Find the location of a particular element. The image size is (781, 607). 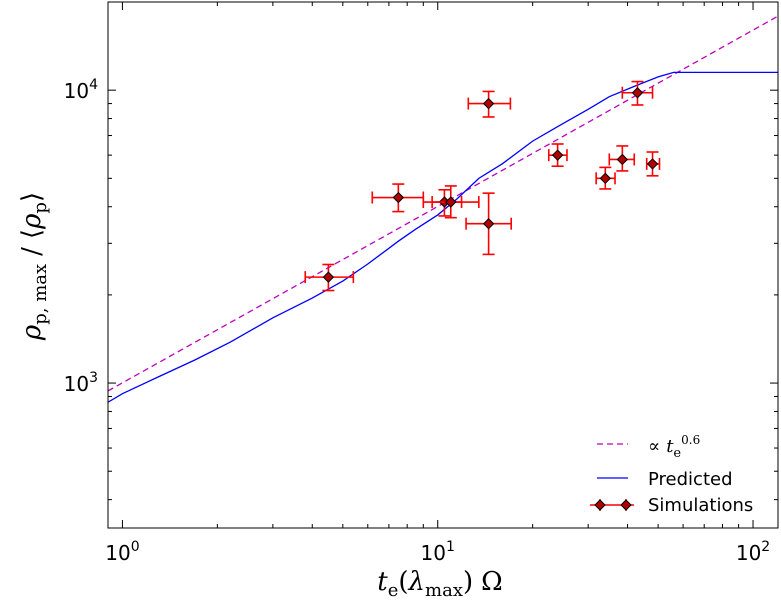

x-label-lambda: λ is located at coordinates (416, 582).